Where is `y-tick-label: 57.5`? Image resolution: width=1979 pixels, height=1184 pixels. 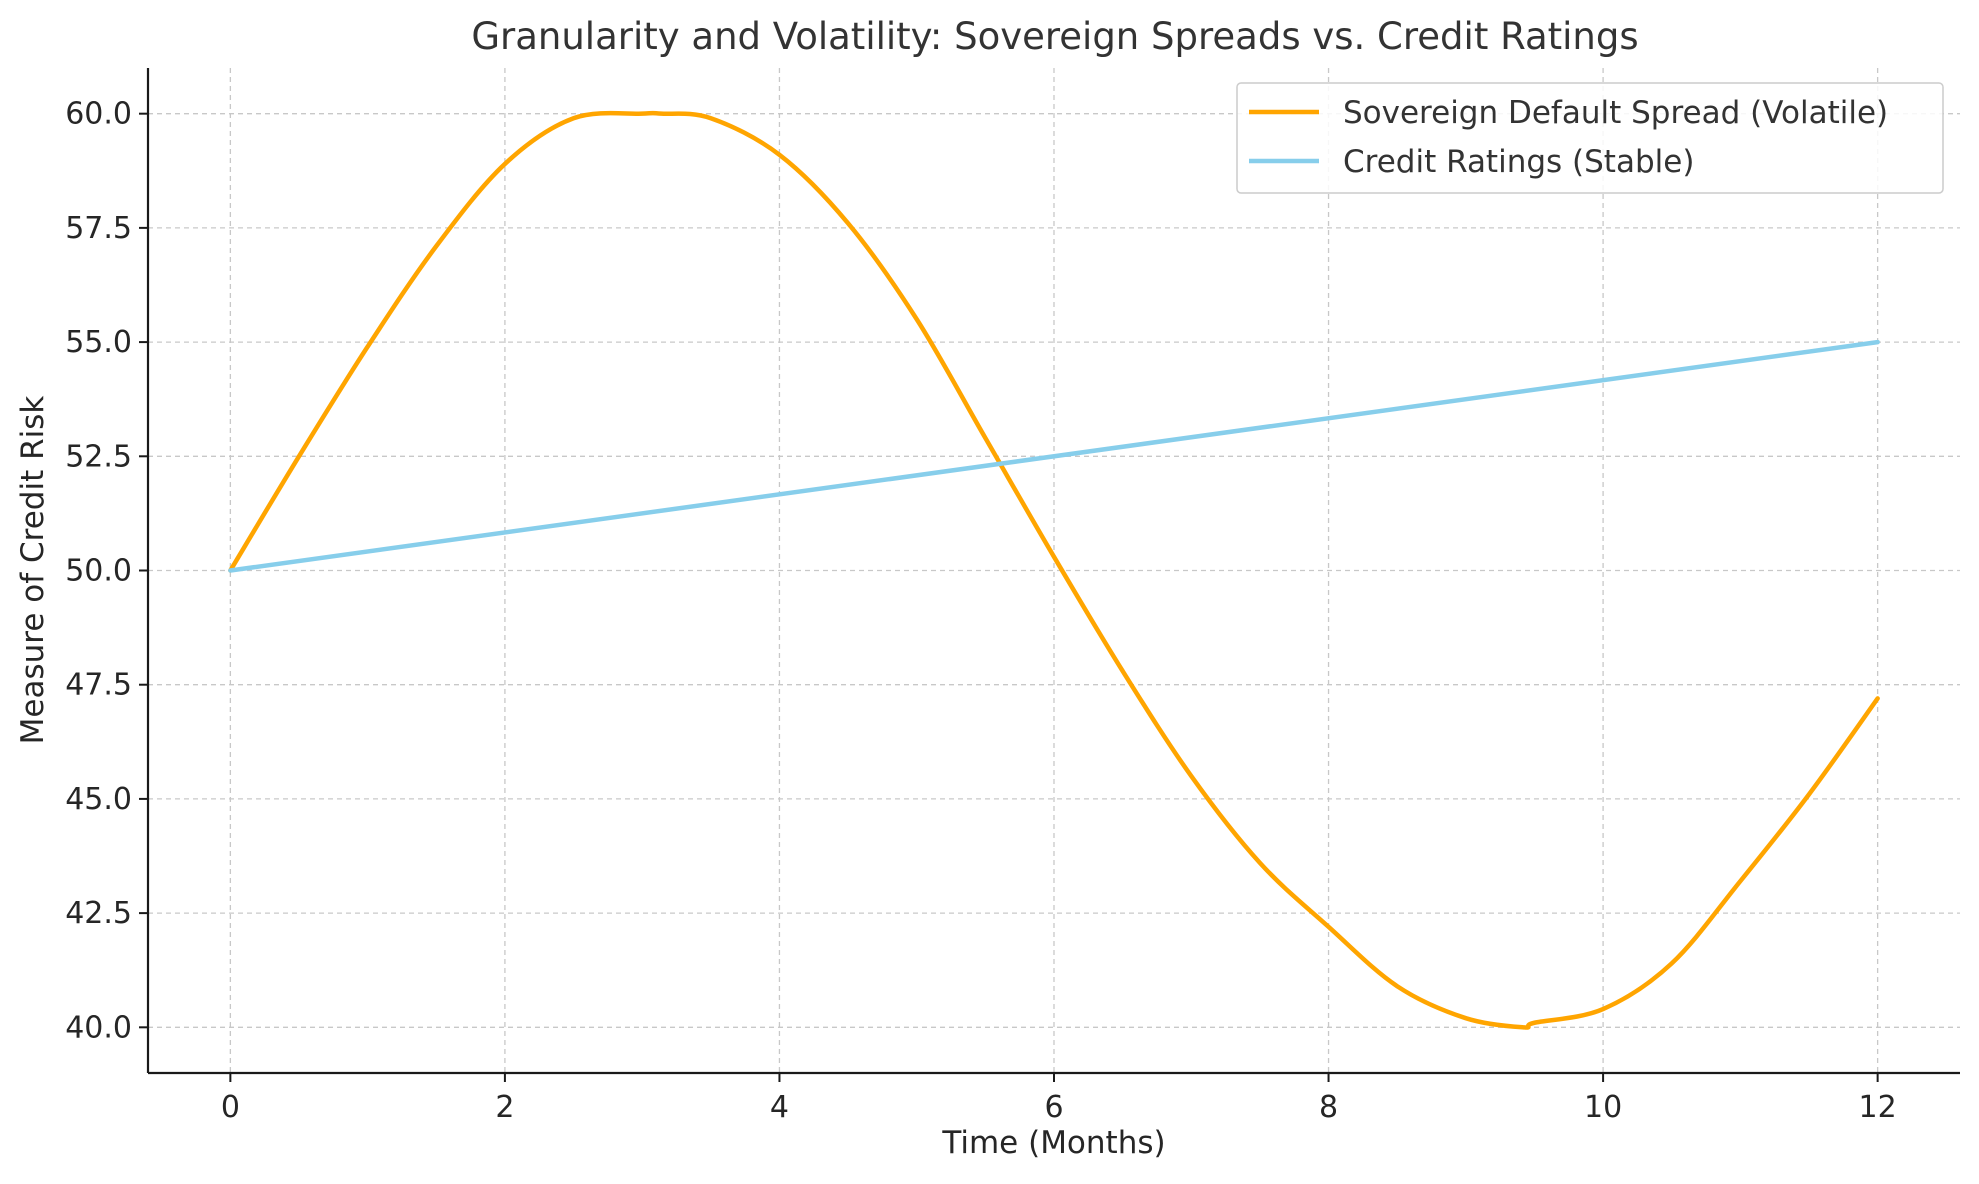 y-tick-label: 57.5 is located at coordinates (98, 228).